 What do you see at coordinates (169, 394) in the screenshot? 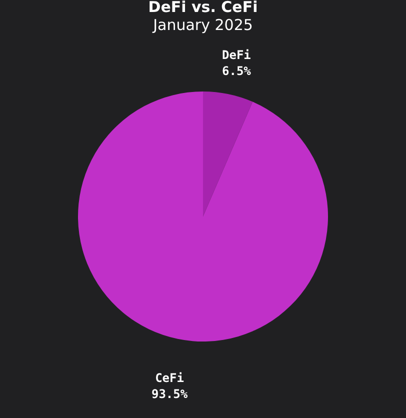
I see `data-label: 93.5%` at bounding box center [169, 394].